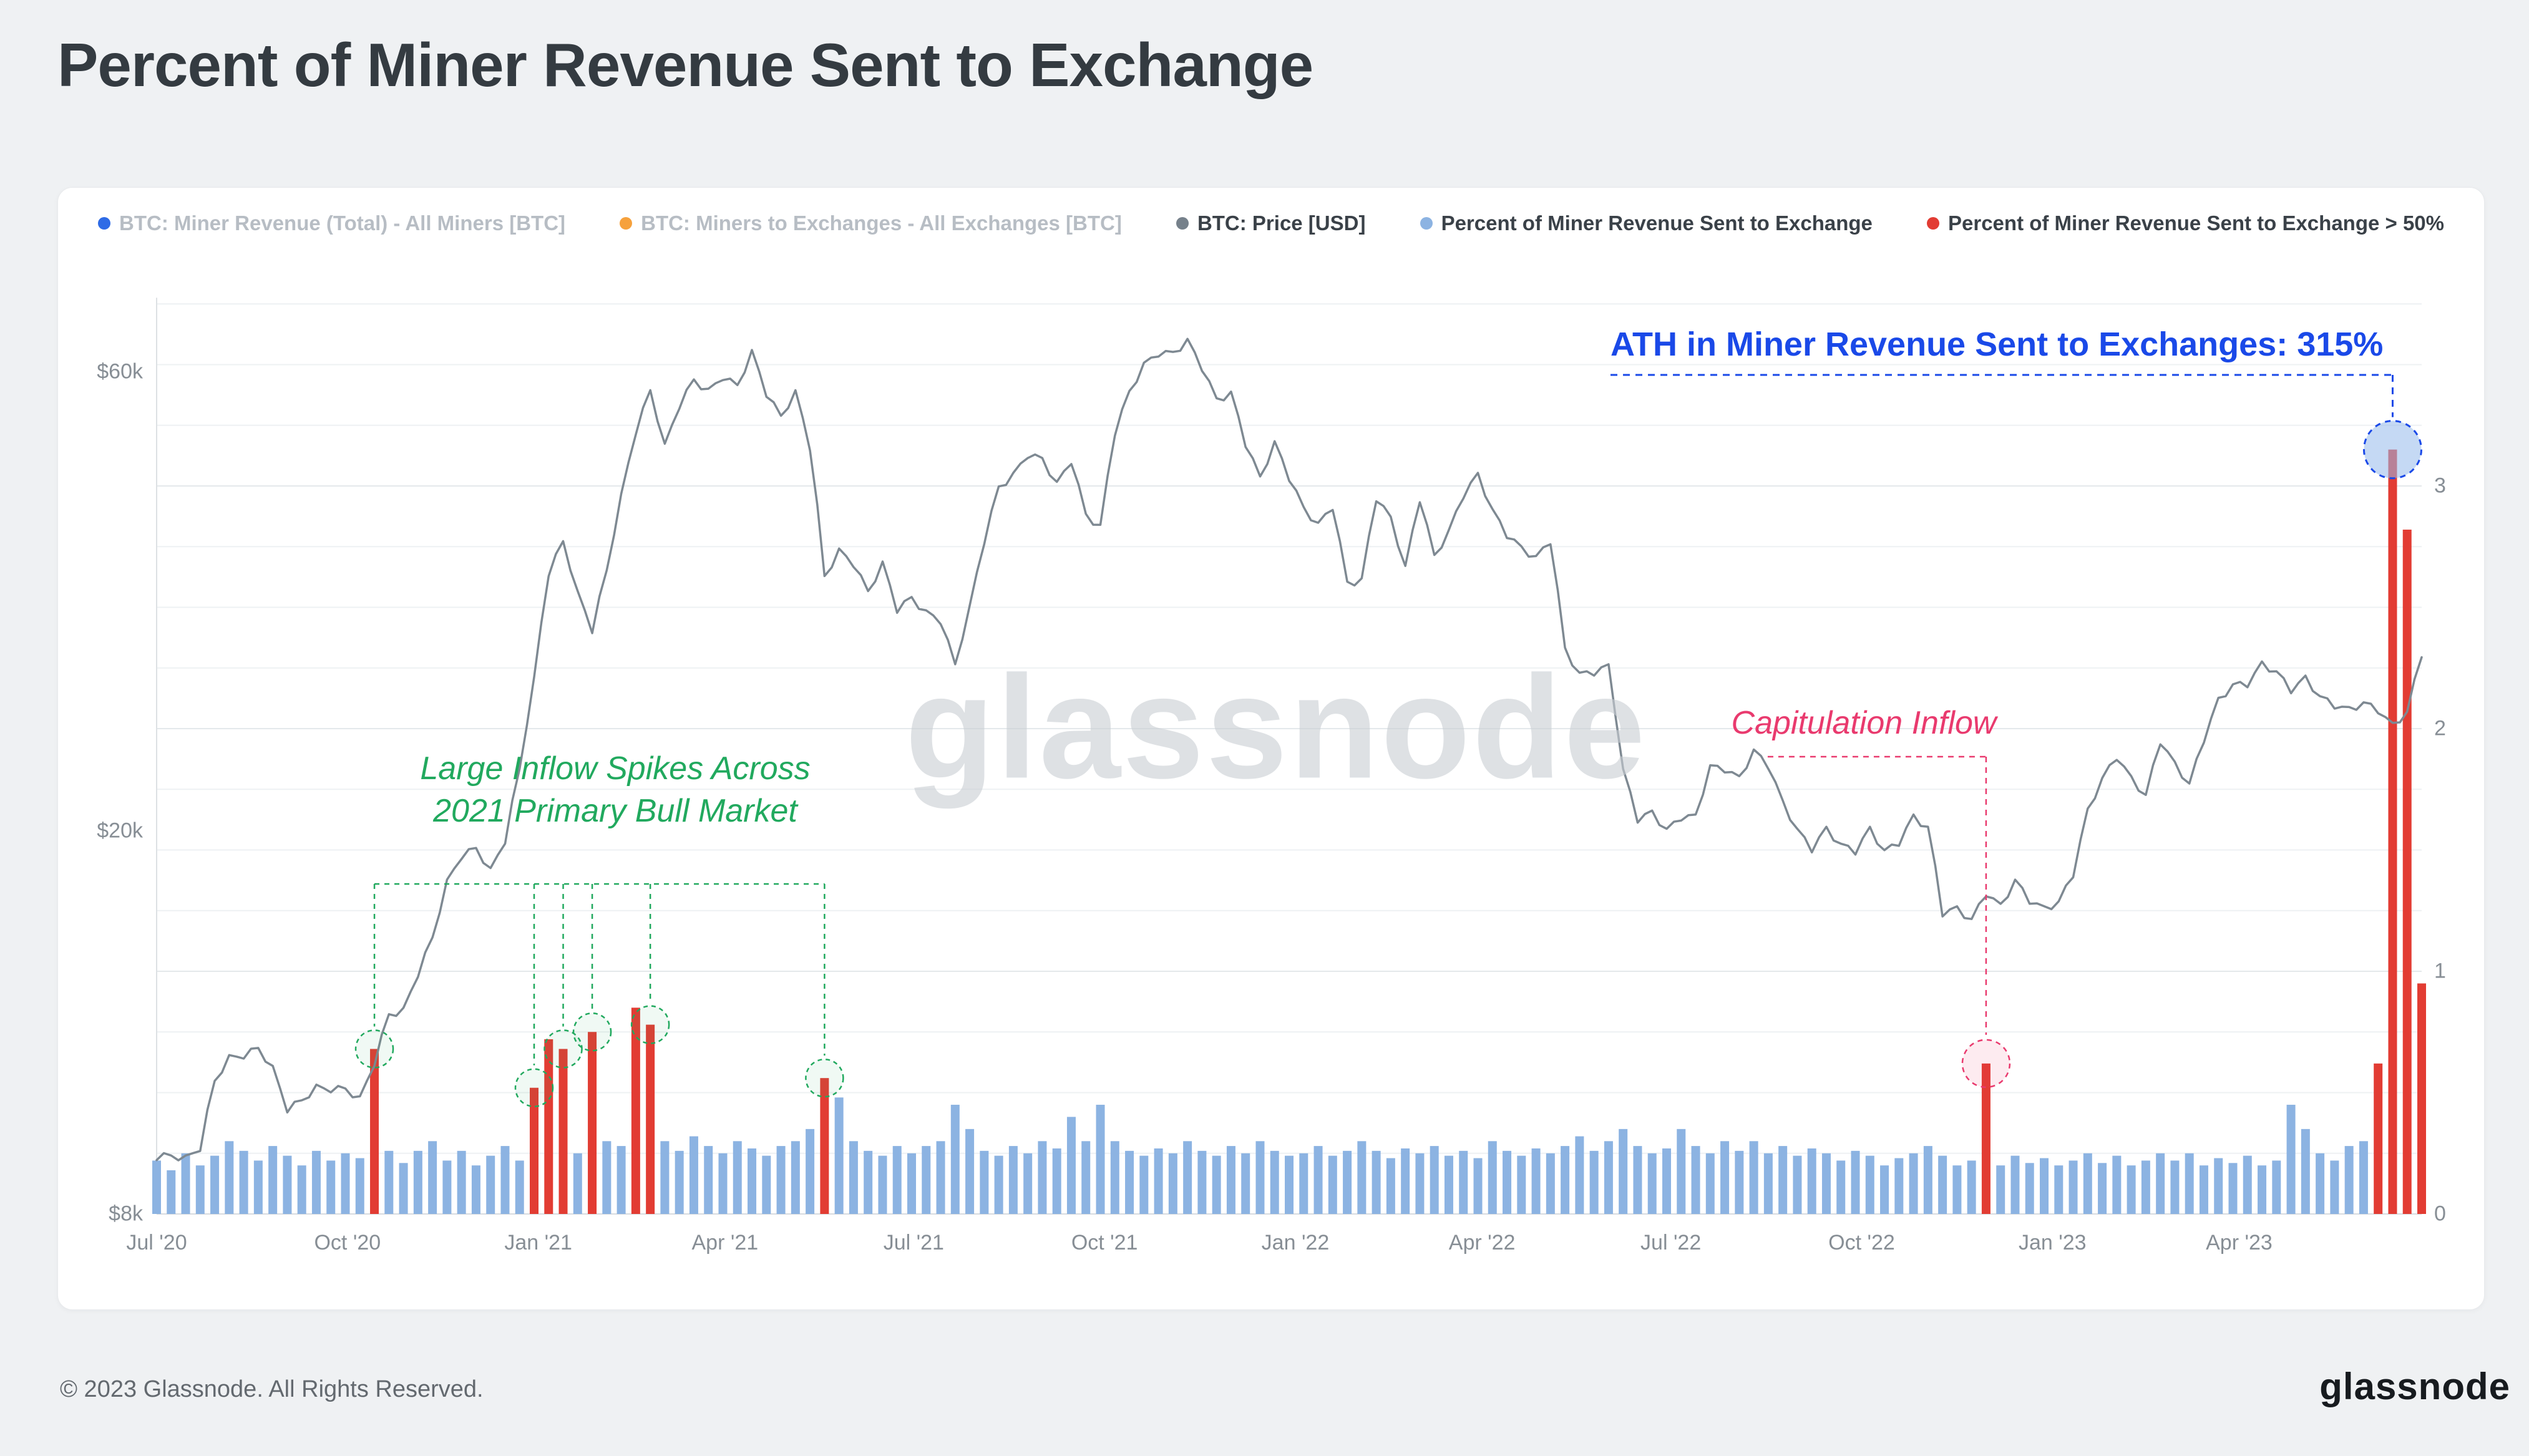 This screenshot has height=1456, width=2529. What do you see at coordinates (1482, 1243) in the screenshot?
I see `x-axis-tick-label: Apr '22` at bounding box center [1482, 1243].